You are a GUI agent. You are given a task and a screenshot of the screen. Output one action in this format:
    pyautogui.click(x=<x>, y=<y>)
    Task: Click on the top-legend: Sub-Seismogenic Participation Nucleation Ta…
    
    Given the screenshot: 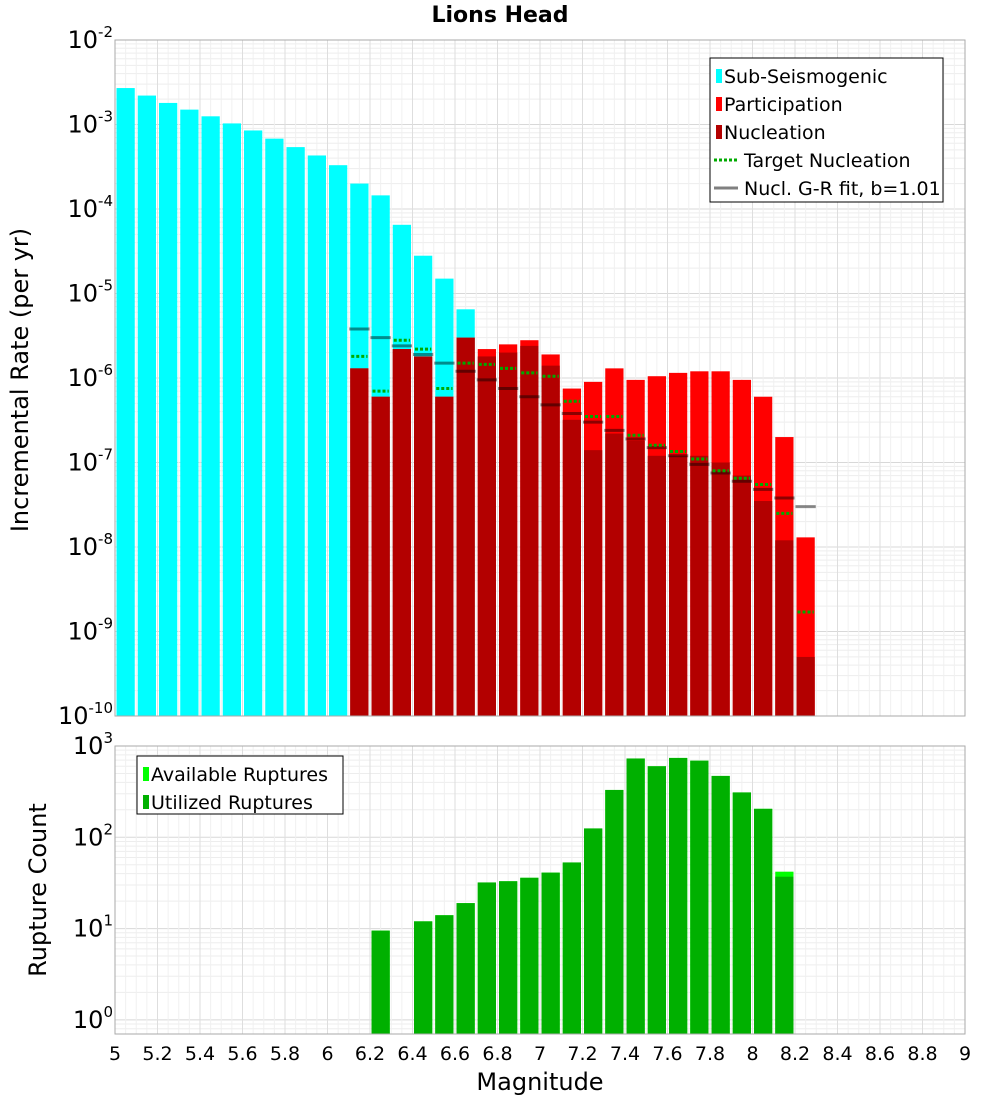 What is the action you would take?
    pyautogui.click(x=826, y=130)
    